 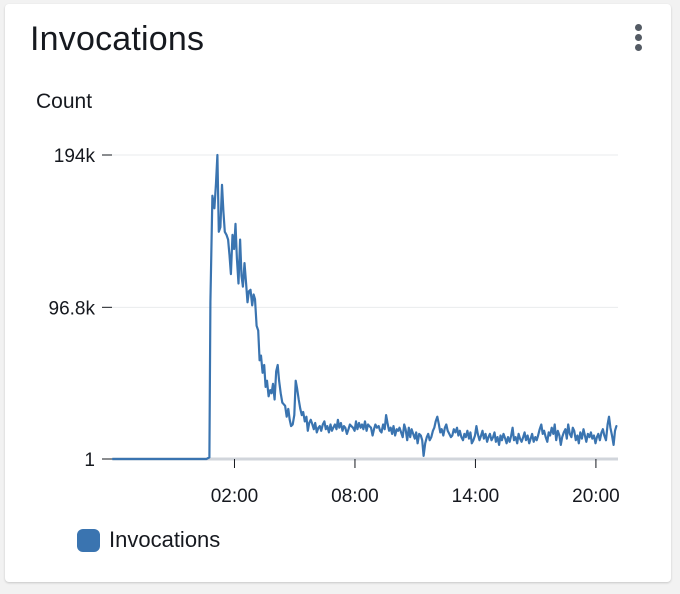 What do you see at coordinates (117, 39) in the screenshot?
I see `widget-title: Invocations` at bounding box center [117, 39].